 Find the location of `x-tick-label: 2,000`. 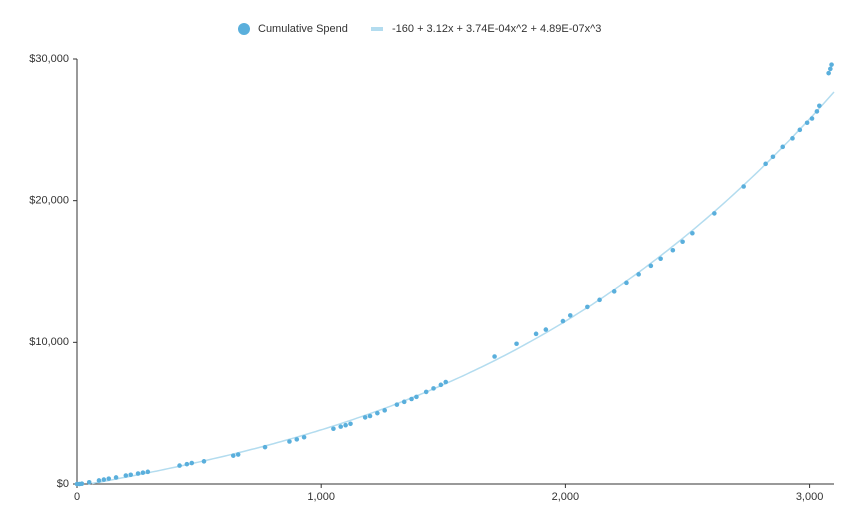

x-tick-label: 2,000 is located at coordinates (566, 497).